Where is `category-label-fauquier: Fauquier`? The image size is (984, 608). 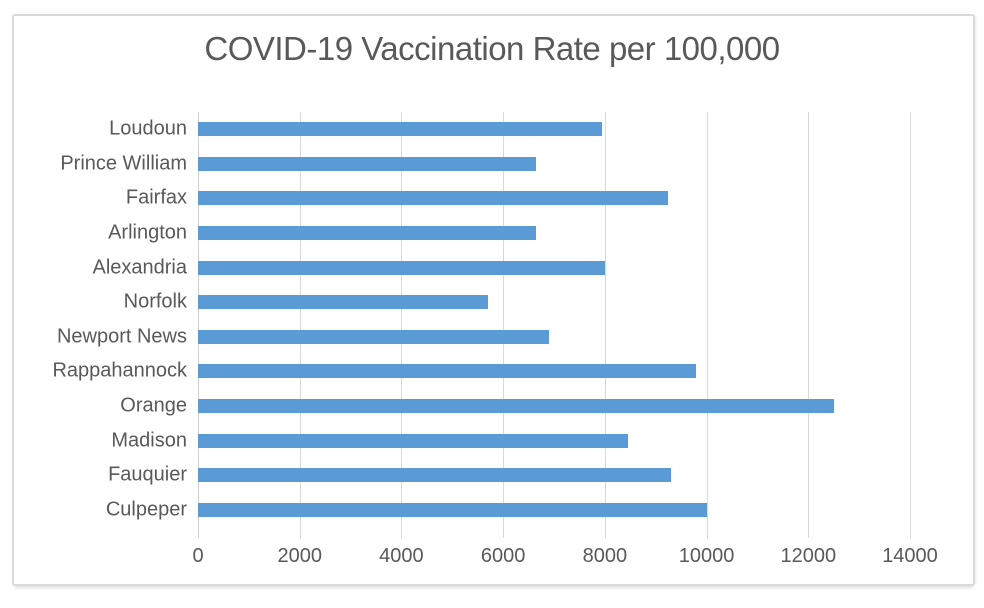 category-label-fauquier: Fauquier is located at coordinates (147, 474).